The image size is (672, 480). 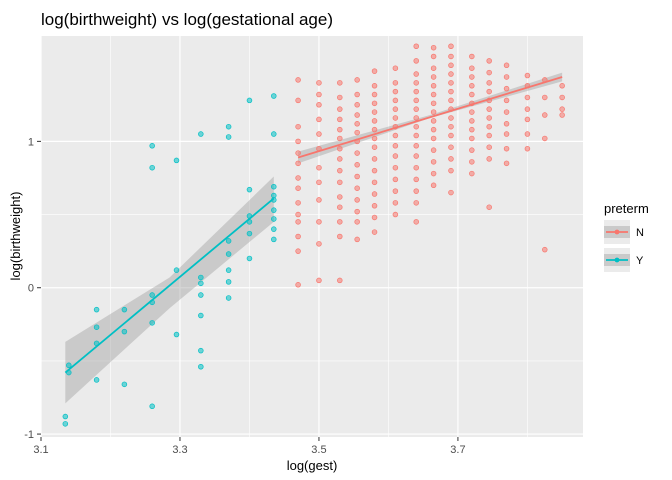 What do you see at coordinates (40, 450) in the screenshot?
I see `x-tick-label: 3.1` at bounding box center [40, 450].